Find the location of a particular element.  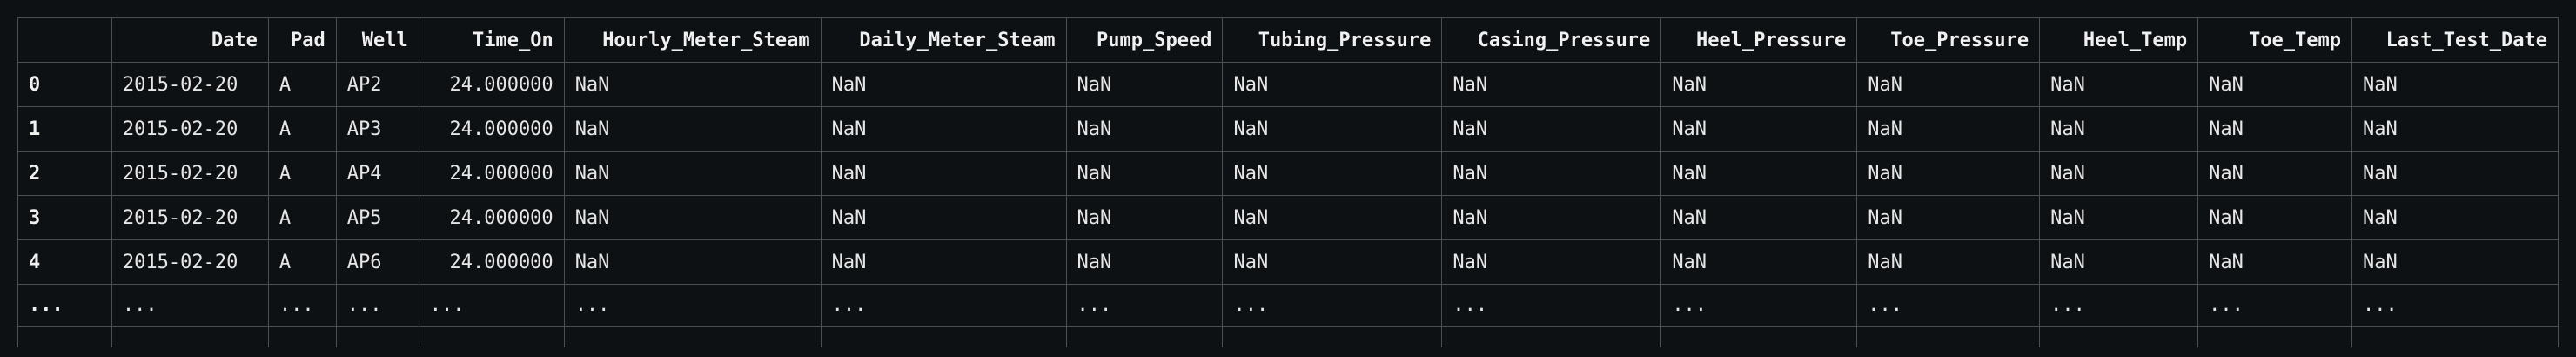

column-header-pad: Pad is located at coordinates (302, 40).